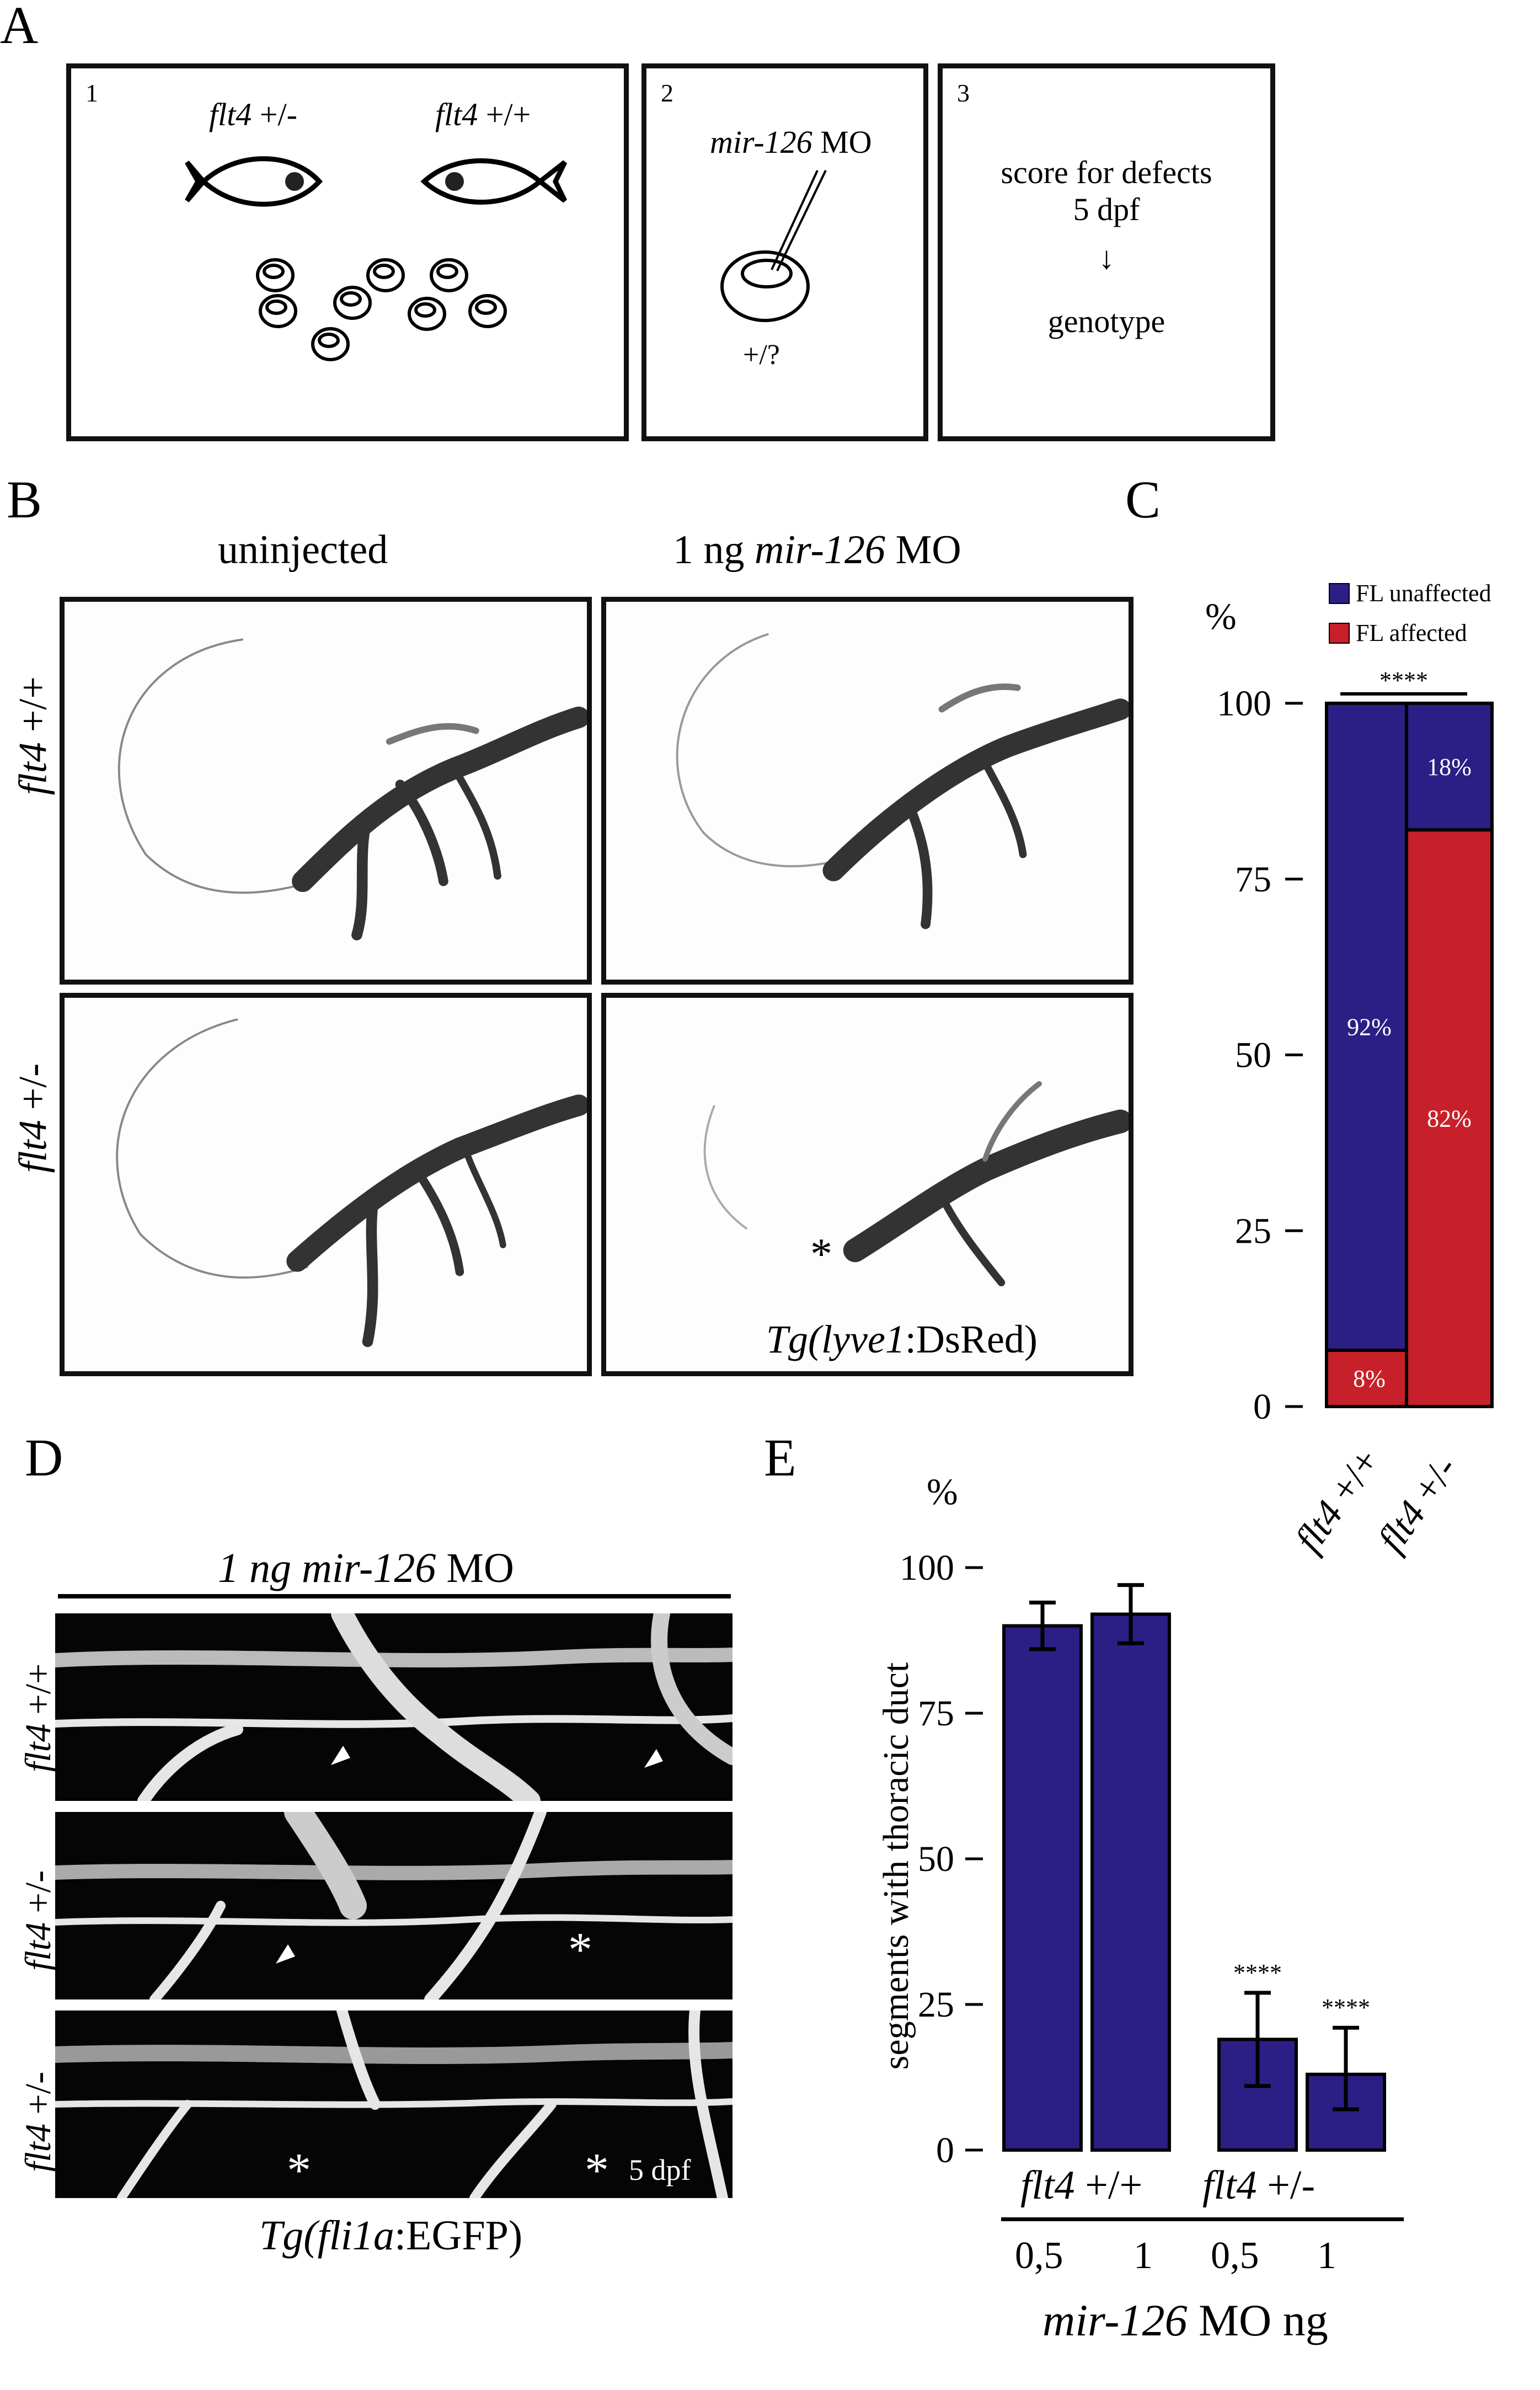  I want to click on transgene-label: Tg(lyve1:DsRed), so click(902, 1339).